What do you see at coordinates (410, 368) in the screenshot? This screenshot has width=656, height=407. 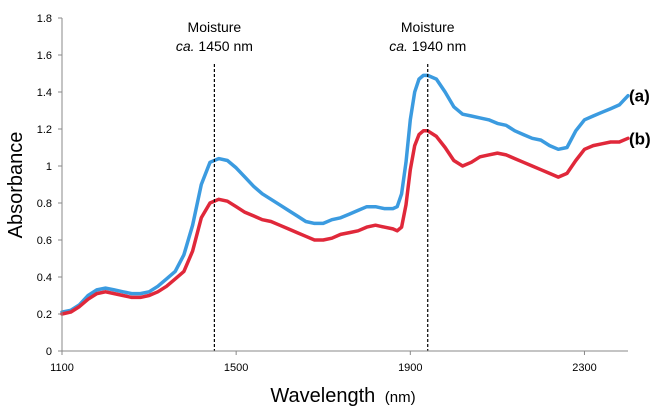 I see `x-tick-label: 1900` at bounding box center [410, 368].